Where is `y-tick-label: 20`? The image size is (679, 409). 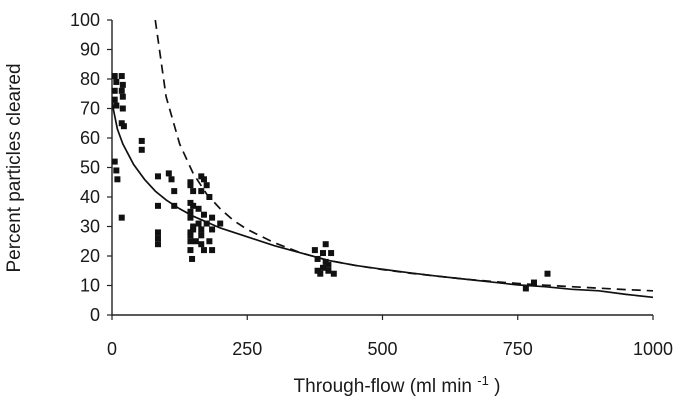 y-tick-label: 20 is located at coordinates (90, 256).